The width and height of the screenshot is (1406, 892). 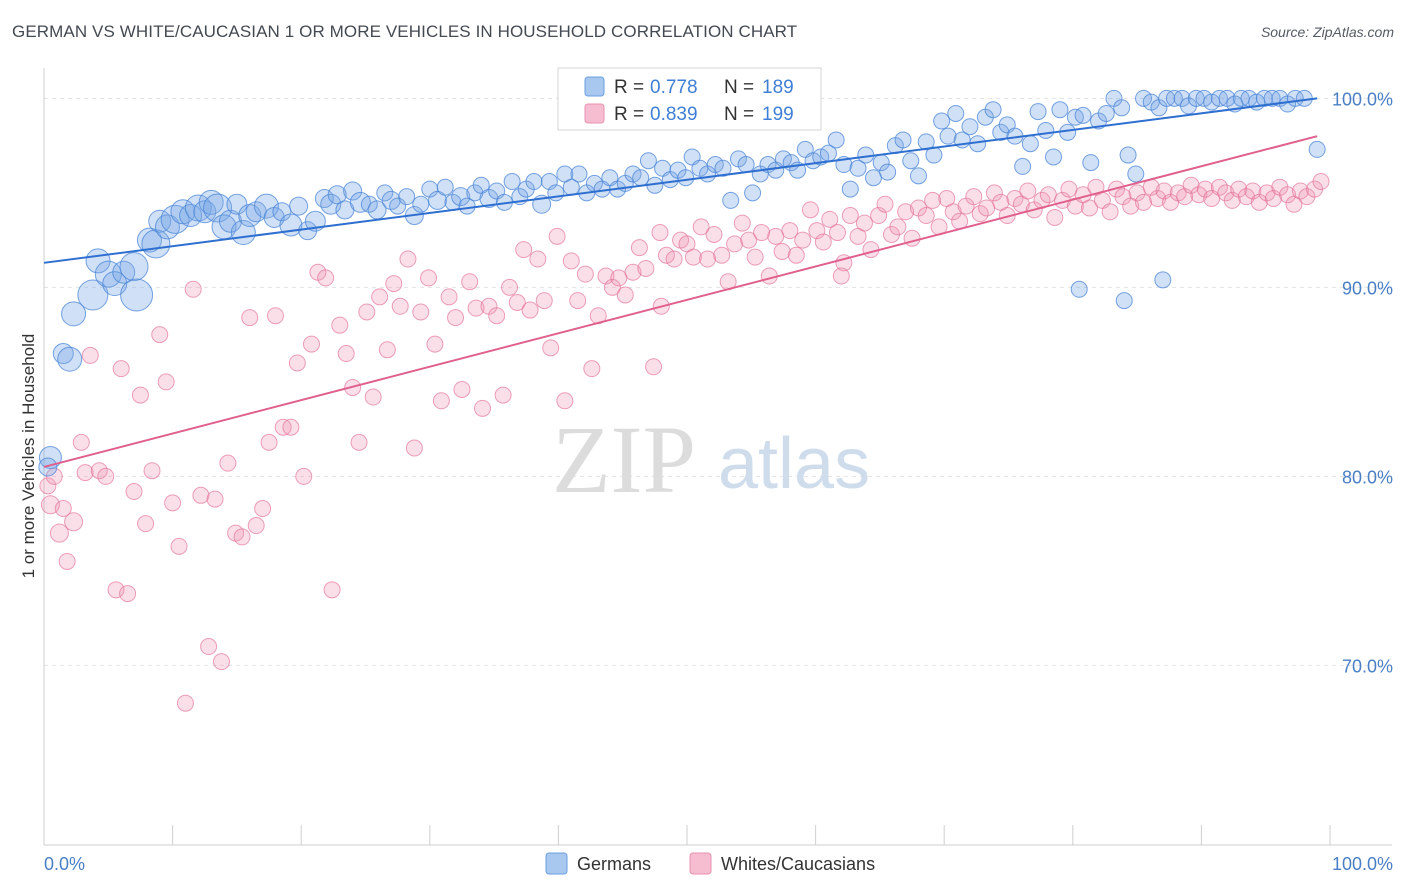 What do you see at coordinates (674, 114) in the screenshot?
I see `legend-r-value-whites: 0.839` at bounding box center [674, 114].